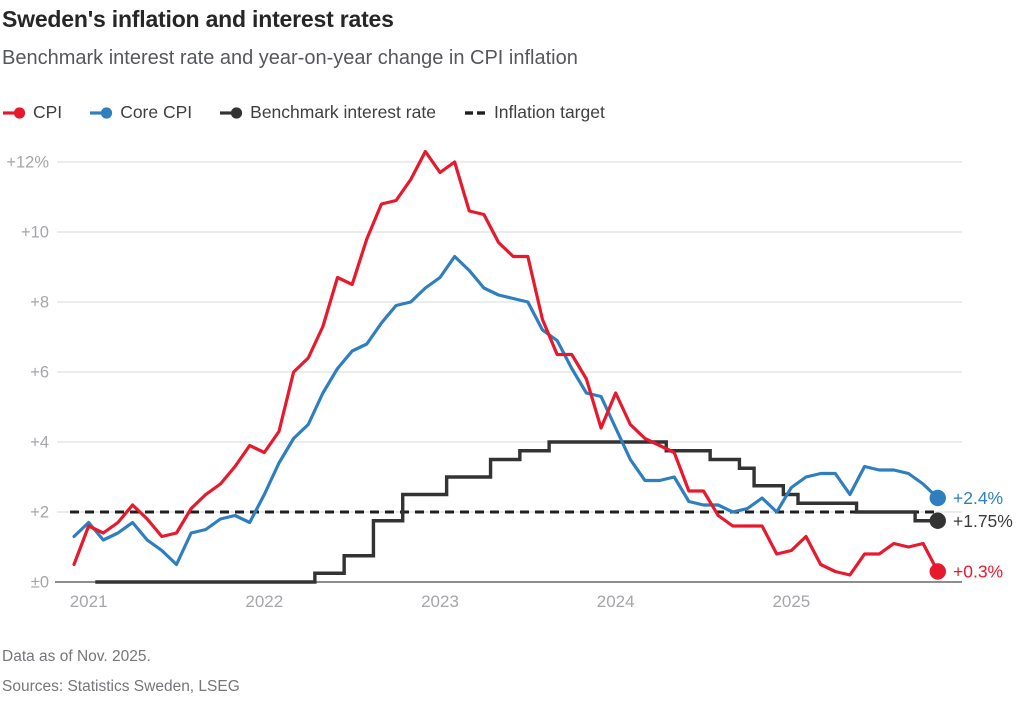 The width and height of the screenshot is (1024, 701). Describe the element at coordinates (791, 601) in the screenshot. I see `x-tick-label: 2025` at that location.